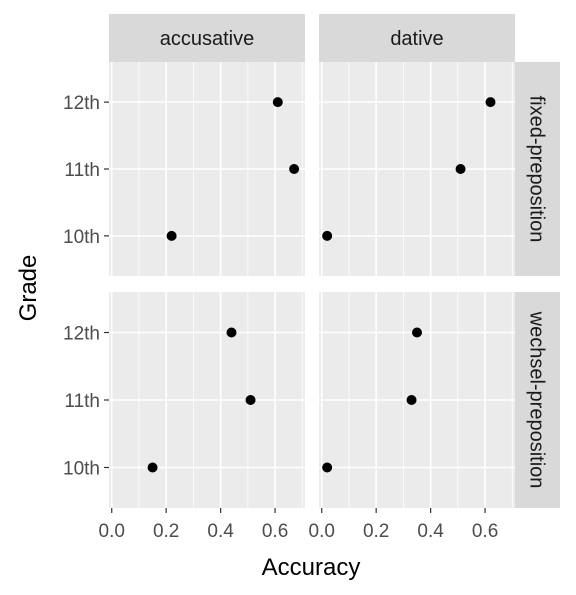  Describe the element at coordinates (537, 400) in the screenshot. I see `row-strip-label: wechsel-preposition` at that location.